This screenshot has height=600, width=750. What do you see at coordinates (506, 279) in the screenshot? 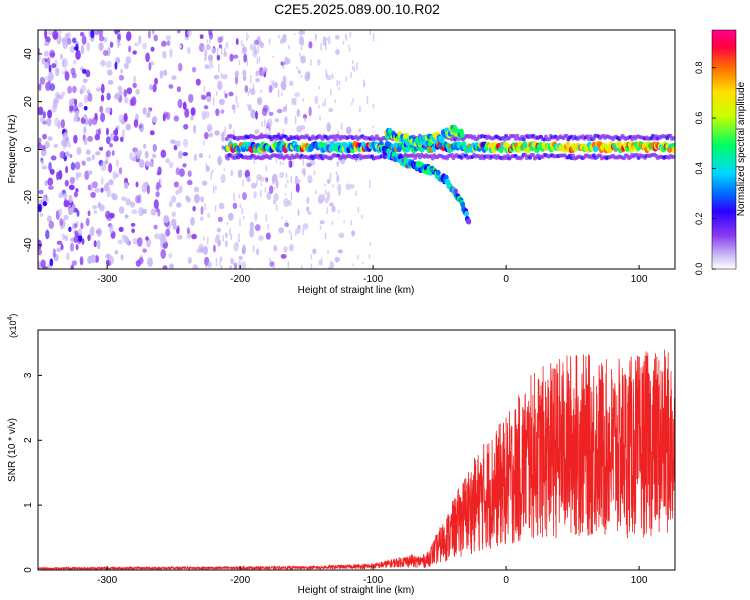
I see `spectrogram-x-tick-label: 0` at bounding box center [506, 279].